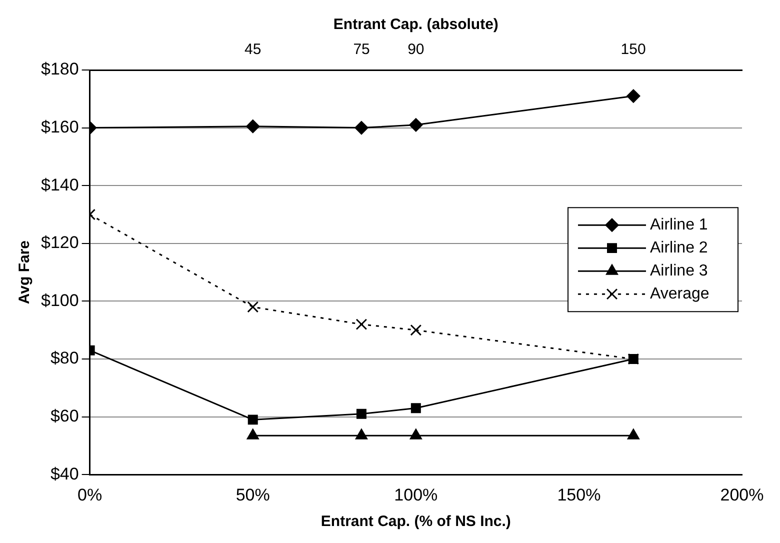 This screenshot has height=543, width=780. What do you see at coordinates (633, 49) in the screenshot?
I see `x2-tick-label: 150` at bounding box center [633, 49].